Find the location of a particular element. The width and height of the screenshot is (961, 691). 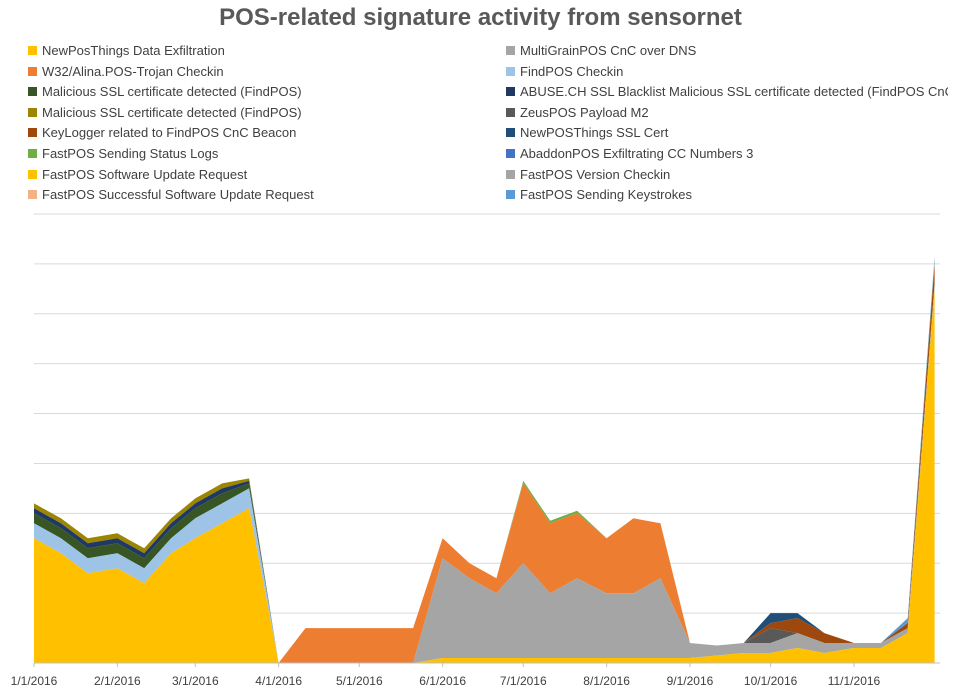

legend-label: FastPOS Sending Status Logs is located at coordinates (130, 153).